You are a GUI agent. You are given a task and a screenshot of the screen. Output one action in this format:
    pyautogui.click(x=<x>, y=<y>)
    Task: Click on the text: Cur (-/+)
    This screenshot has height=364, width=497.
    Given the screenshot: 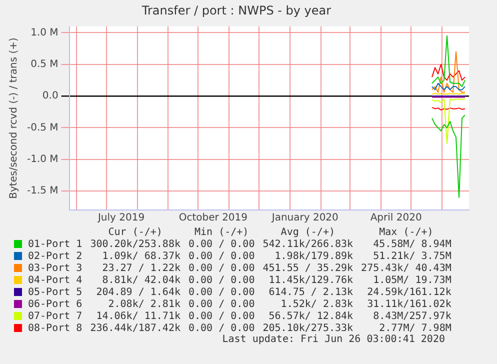 What is the action you would take?
    pyautogui.click(x=135, y=232)
    